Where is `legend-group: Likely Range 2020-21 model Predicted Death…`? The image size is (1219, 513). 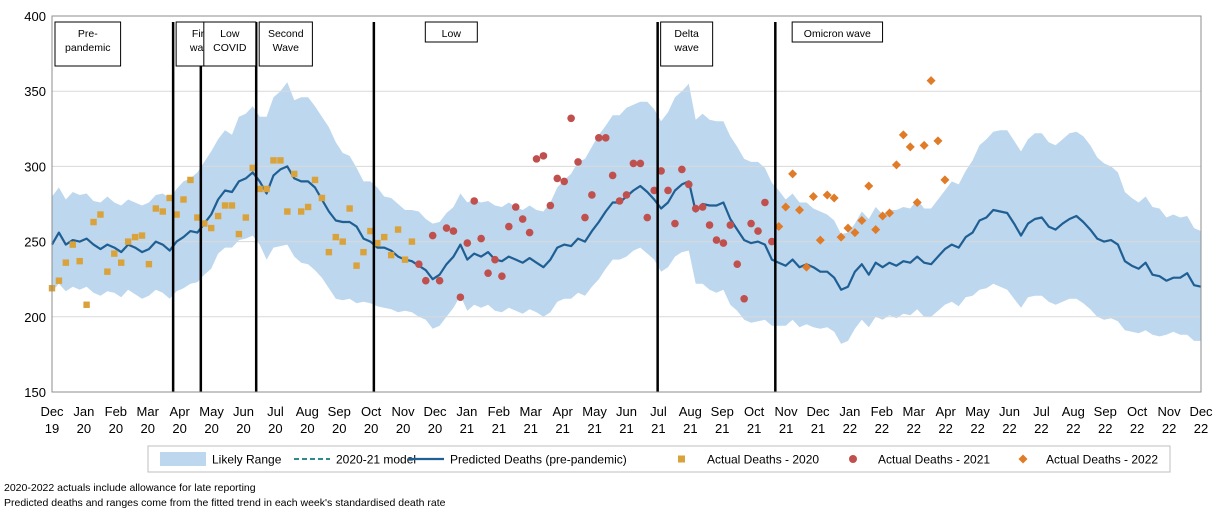 legend-group: Likely Range 2020-21 model Predicted Death… is located at coordinates (659, 459).